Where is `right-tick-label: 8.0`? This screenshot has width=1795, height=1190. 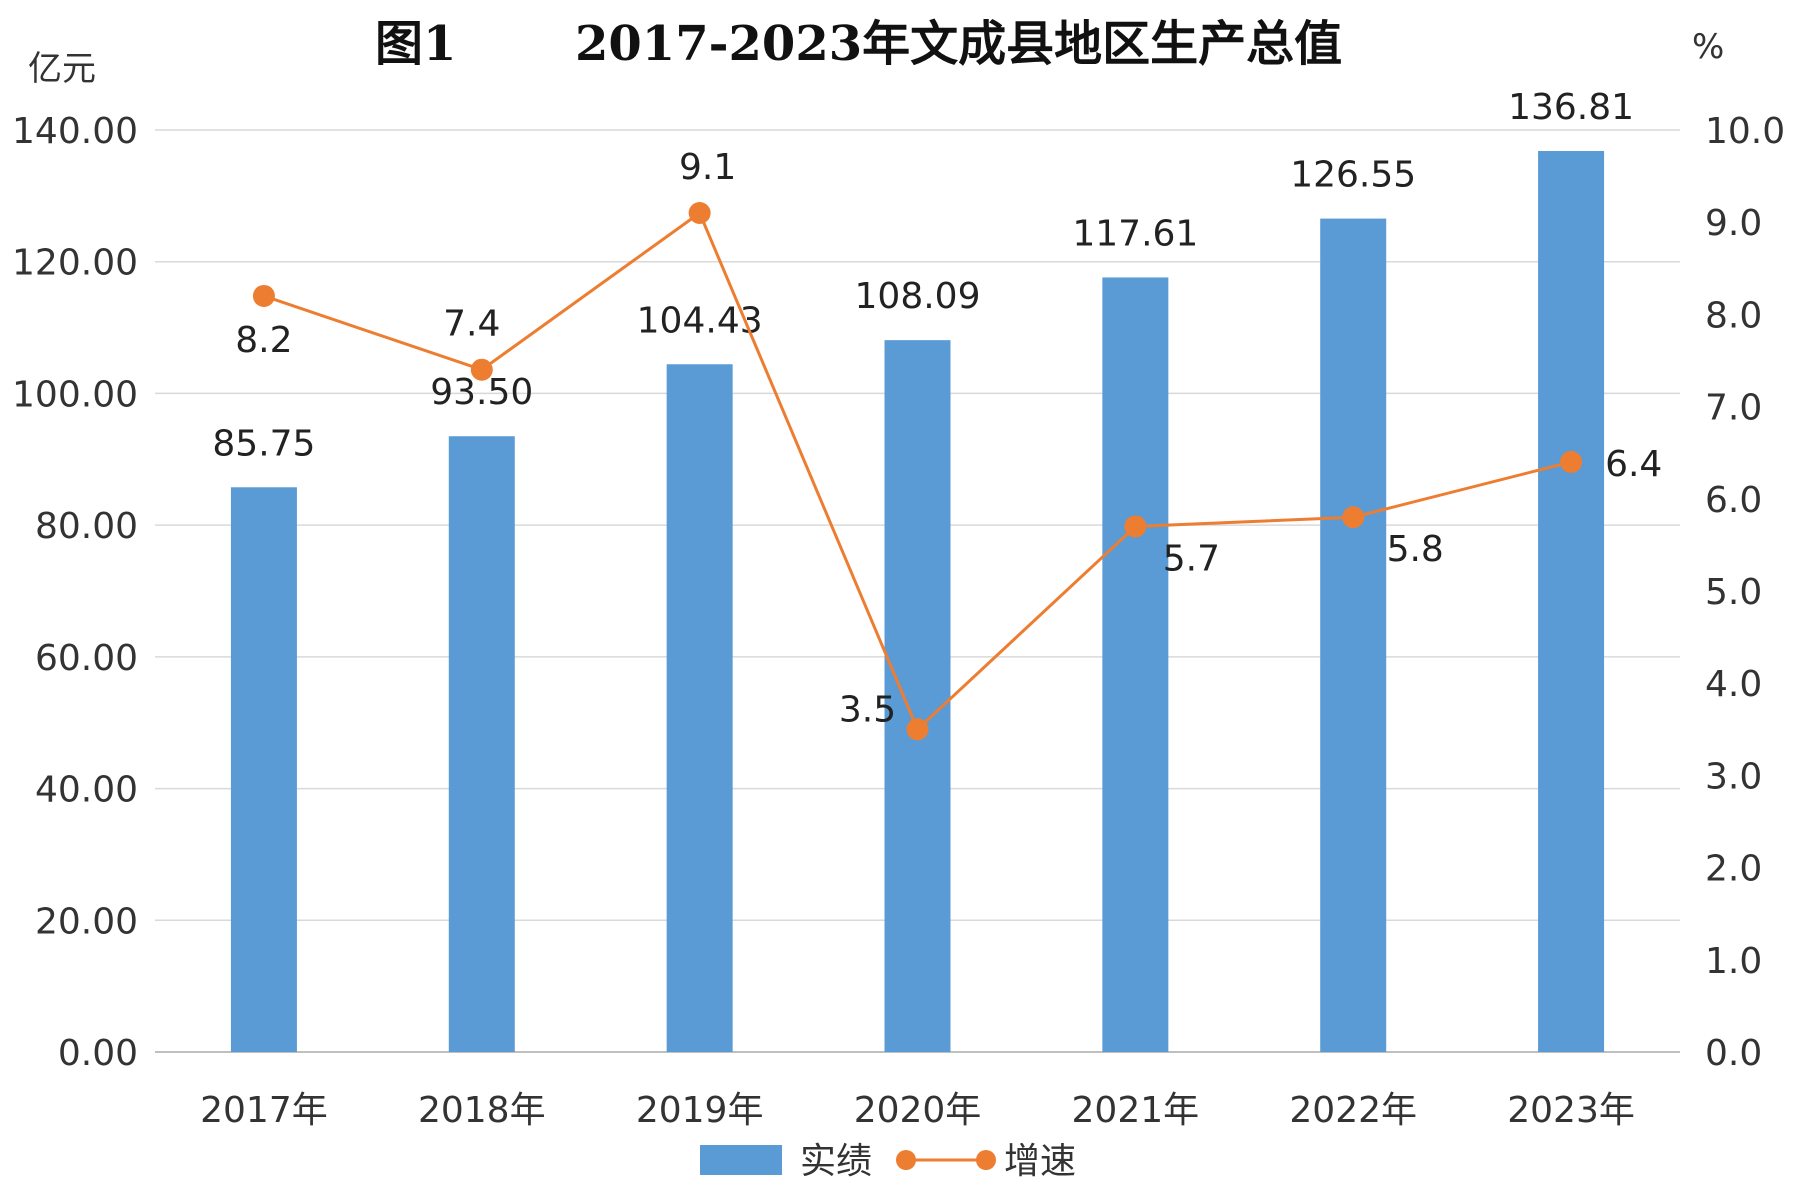
right-tick-label: 8.0 is located at coordinates (1733, 315).